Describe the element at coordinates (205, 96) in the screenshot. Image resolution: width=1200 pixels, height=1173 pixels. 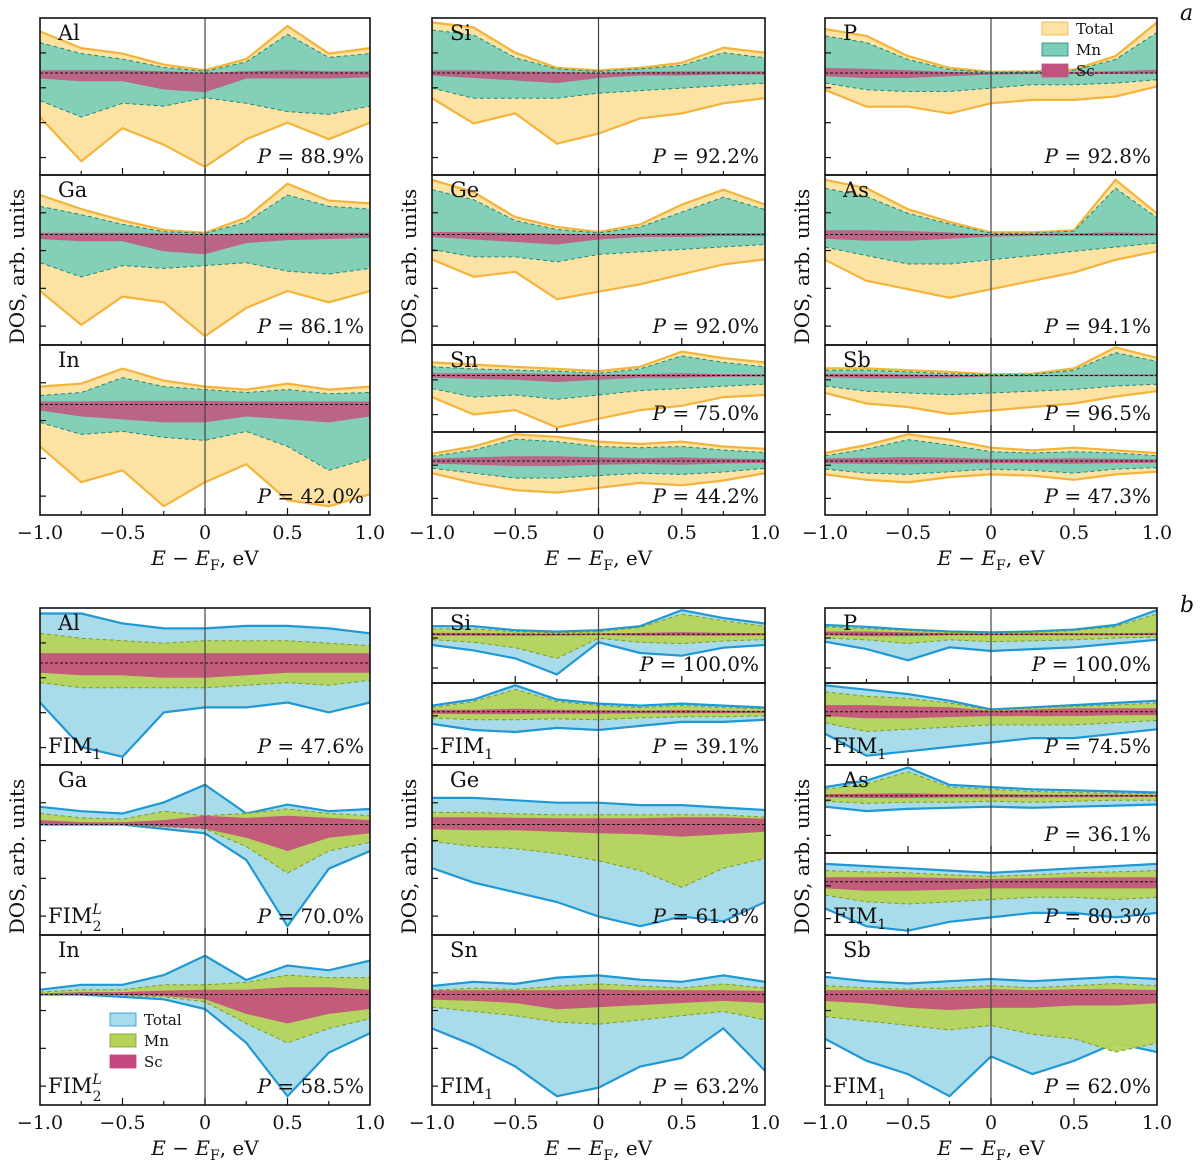
I see `panel-a-0-0: Al P = 88.9%` at that location.